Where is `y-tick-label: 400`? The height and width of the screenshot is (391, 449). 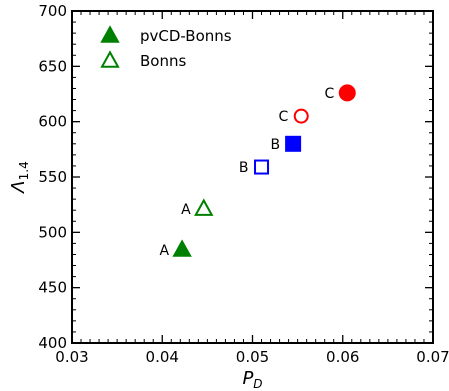
y-tick-label: 400 is located at coordinates (52, 343).